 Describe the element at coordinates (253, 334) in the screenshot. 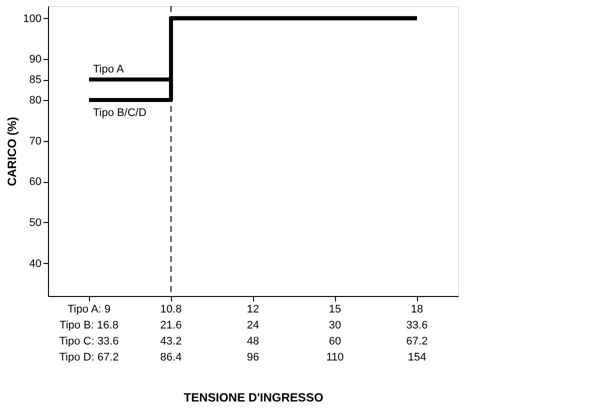

I see `x-tick-label: 12 24 48 96` at that location.